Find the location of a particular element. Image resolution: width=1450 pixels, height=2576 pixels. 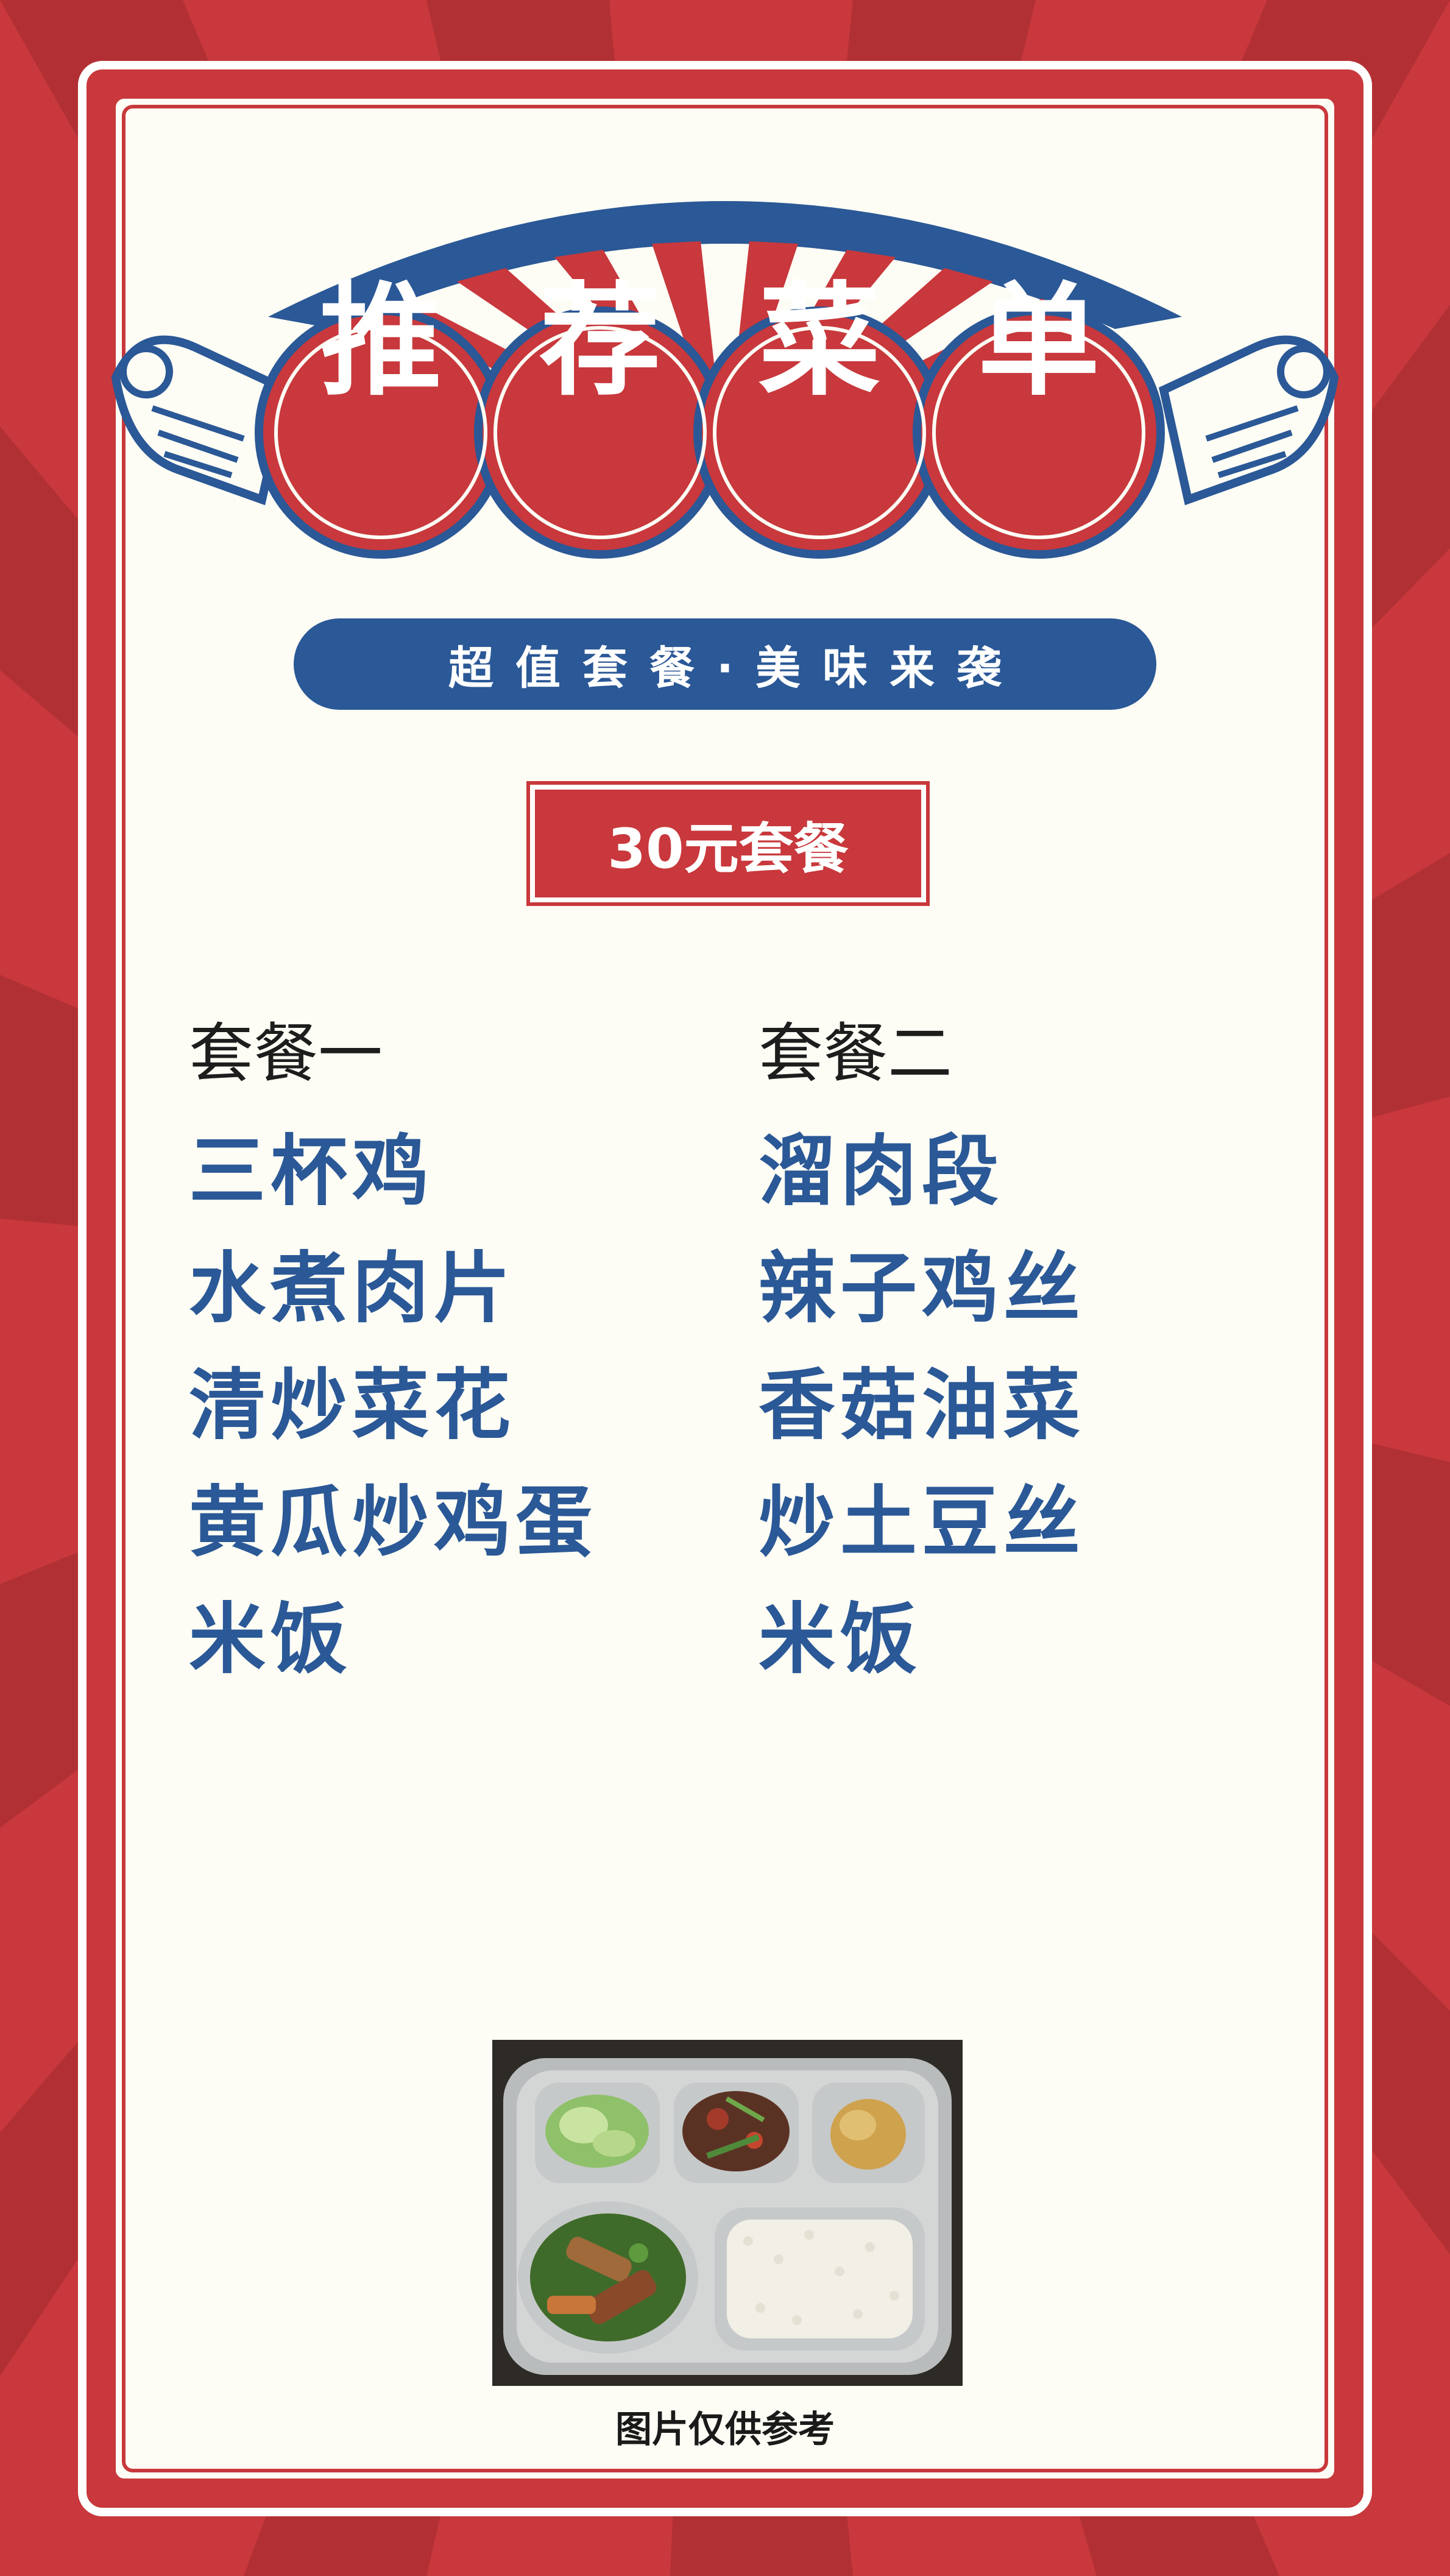

set-one-dish-list: 三杯鸡 水煮肉片 清炒菜花 黄瓜炒鸡蛋 米饭 is located at coordinates (393, 1405).